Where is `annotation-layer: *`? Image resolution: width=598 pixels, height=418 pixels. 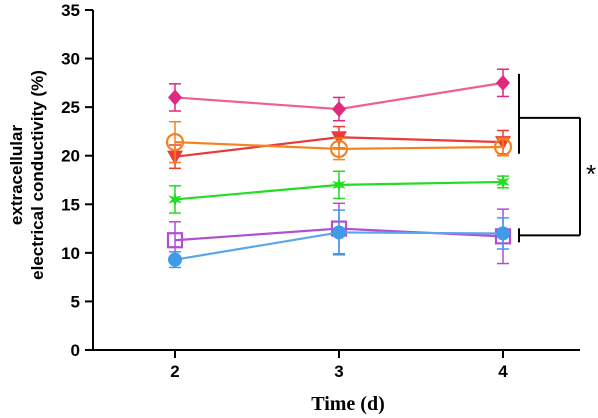 annotation-layer: * is located at coordinates (557, 158).